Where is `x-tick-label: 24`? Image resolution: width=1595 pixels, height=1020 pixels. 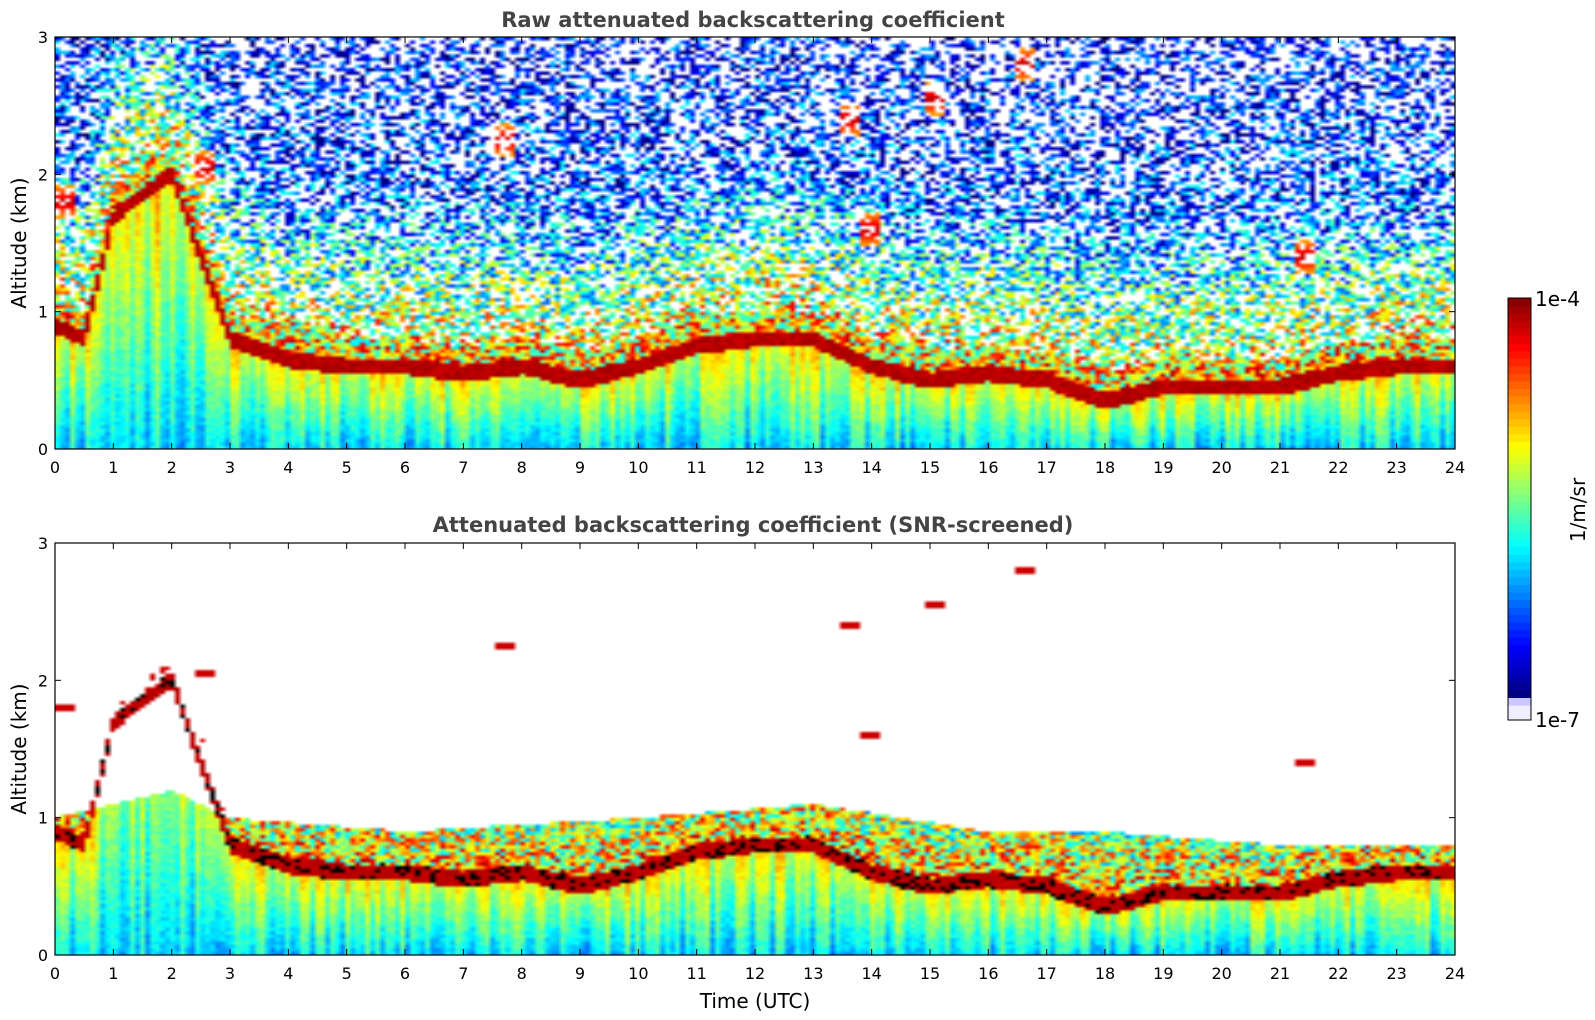
x-tick-label: 24 is located at coordinates (1455, 973).